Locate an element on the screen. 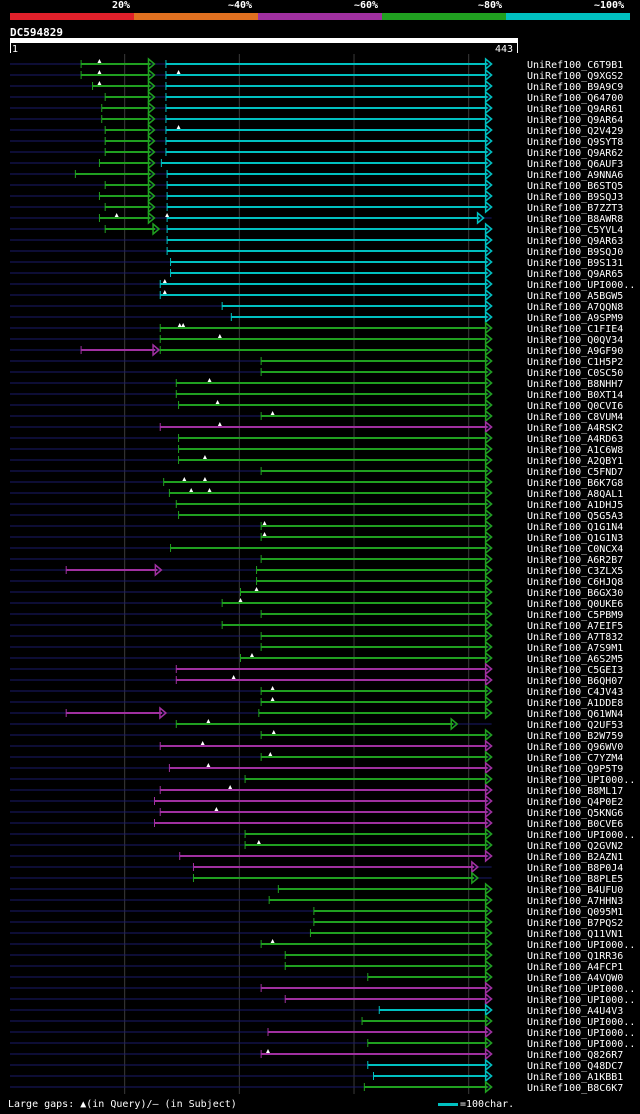 The width and height of the screenshot is (640, 1114). hit-label: UniRef100_C5PBM9 is located at coordinates (575, 615).